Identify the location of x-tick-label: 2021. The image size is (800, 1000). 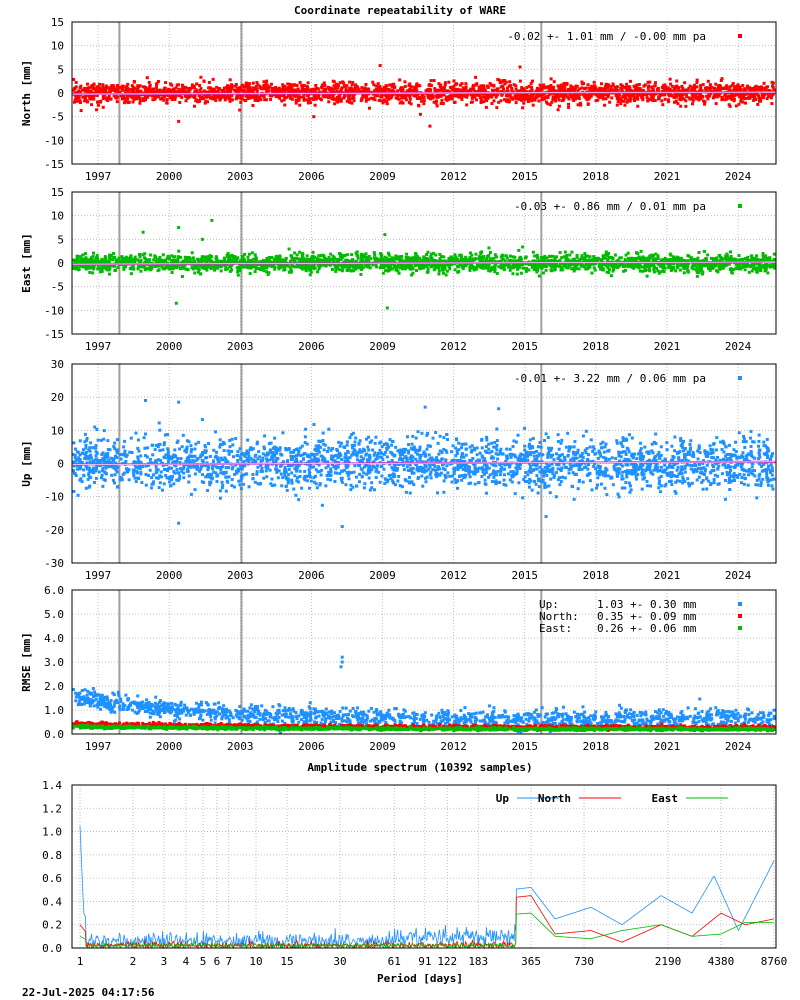
(667, 346).